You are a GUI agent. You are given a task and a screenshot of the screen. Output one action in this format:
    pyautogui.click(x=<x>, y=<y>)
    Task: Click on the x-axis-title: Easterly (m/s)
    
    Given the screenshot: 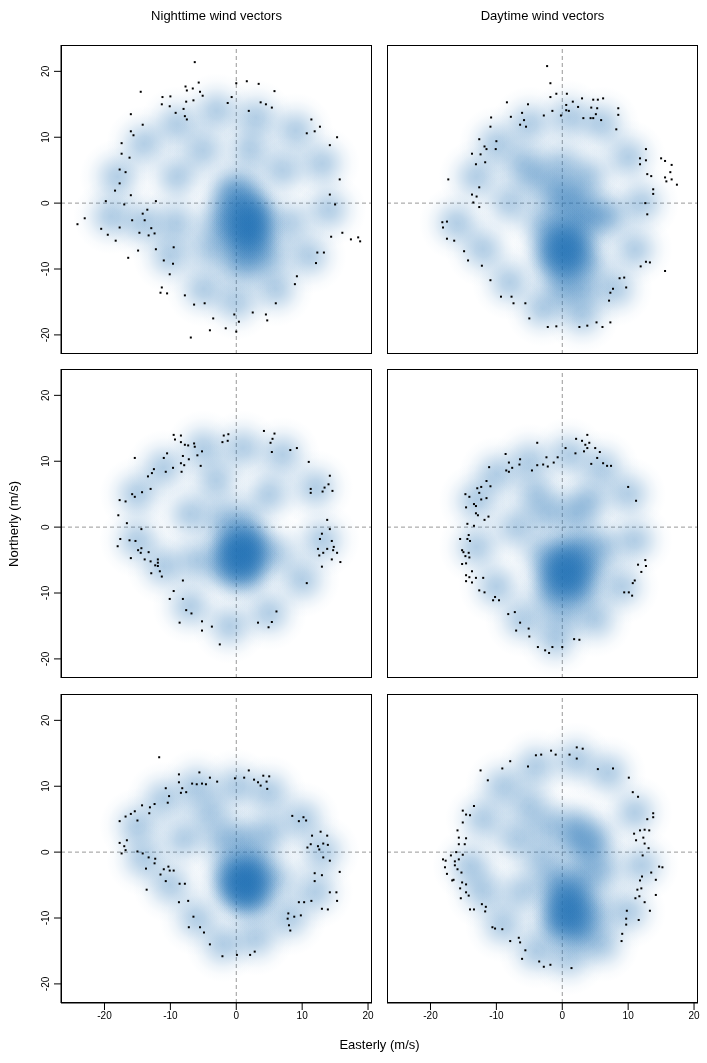 What is the action you would take?
    pyautogui.click(x=379, y=1044)
    